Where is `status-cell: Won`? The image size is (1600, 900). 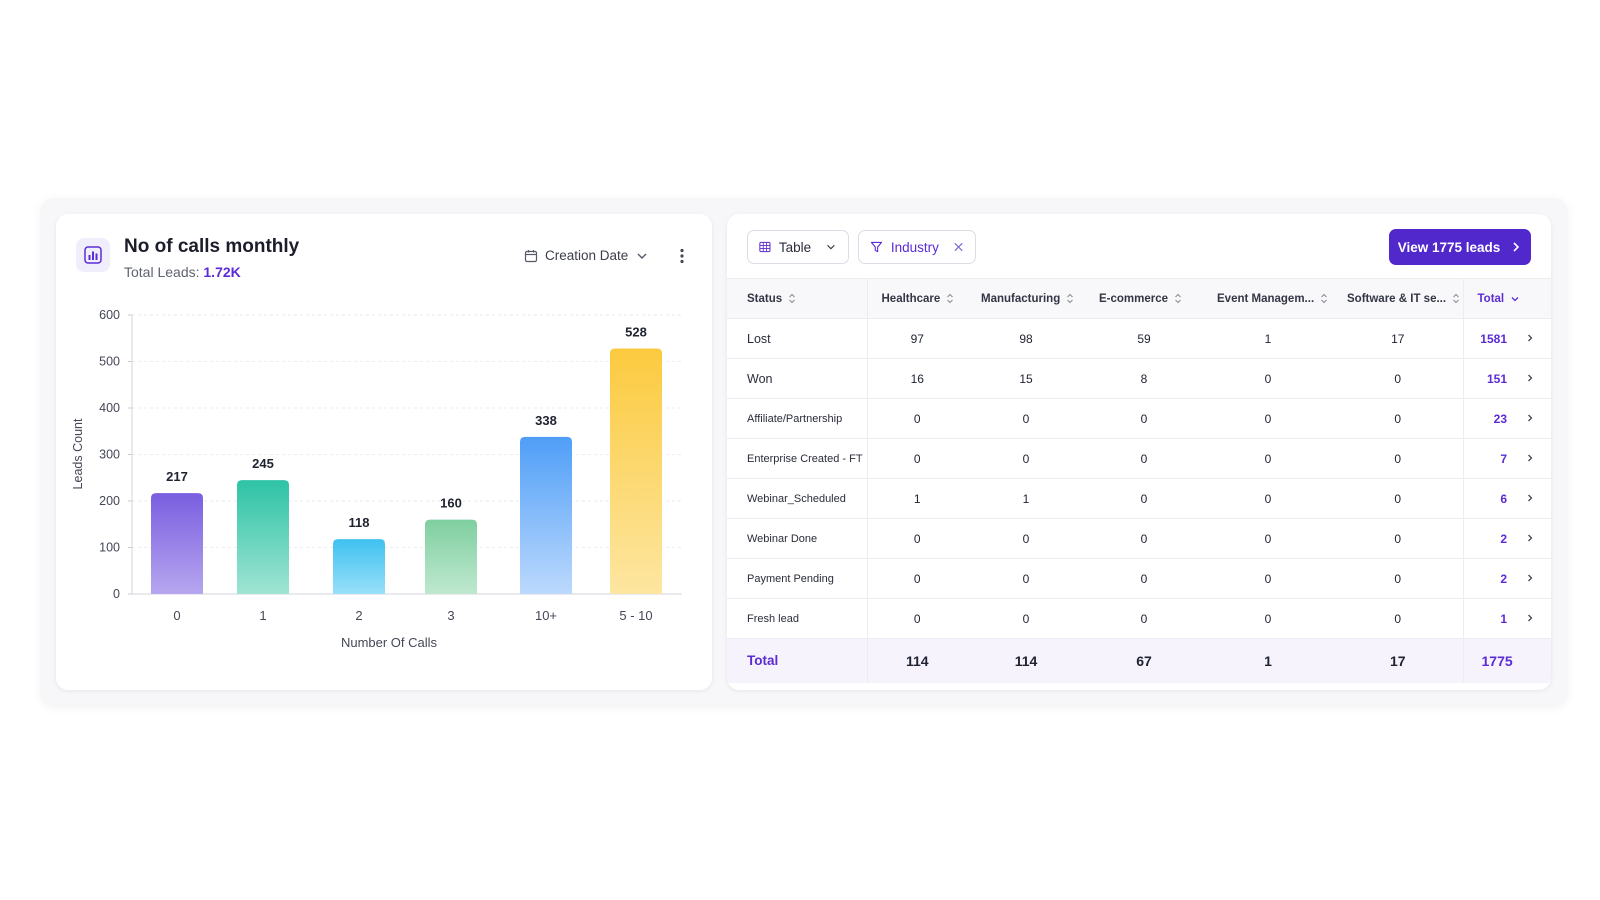
status-cell: Won is located at coordinates (797, 378).